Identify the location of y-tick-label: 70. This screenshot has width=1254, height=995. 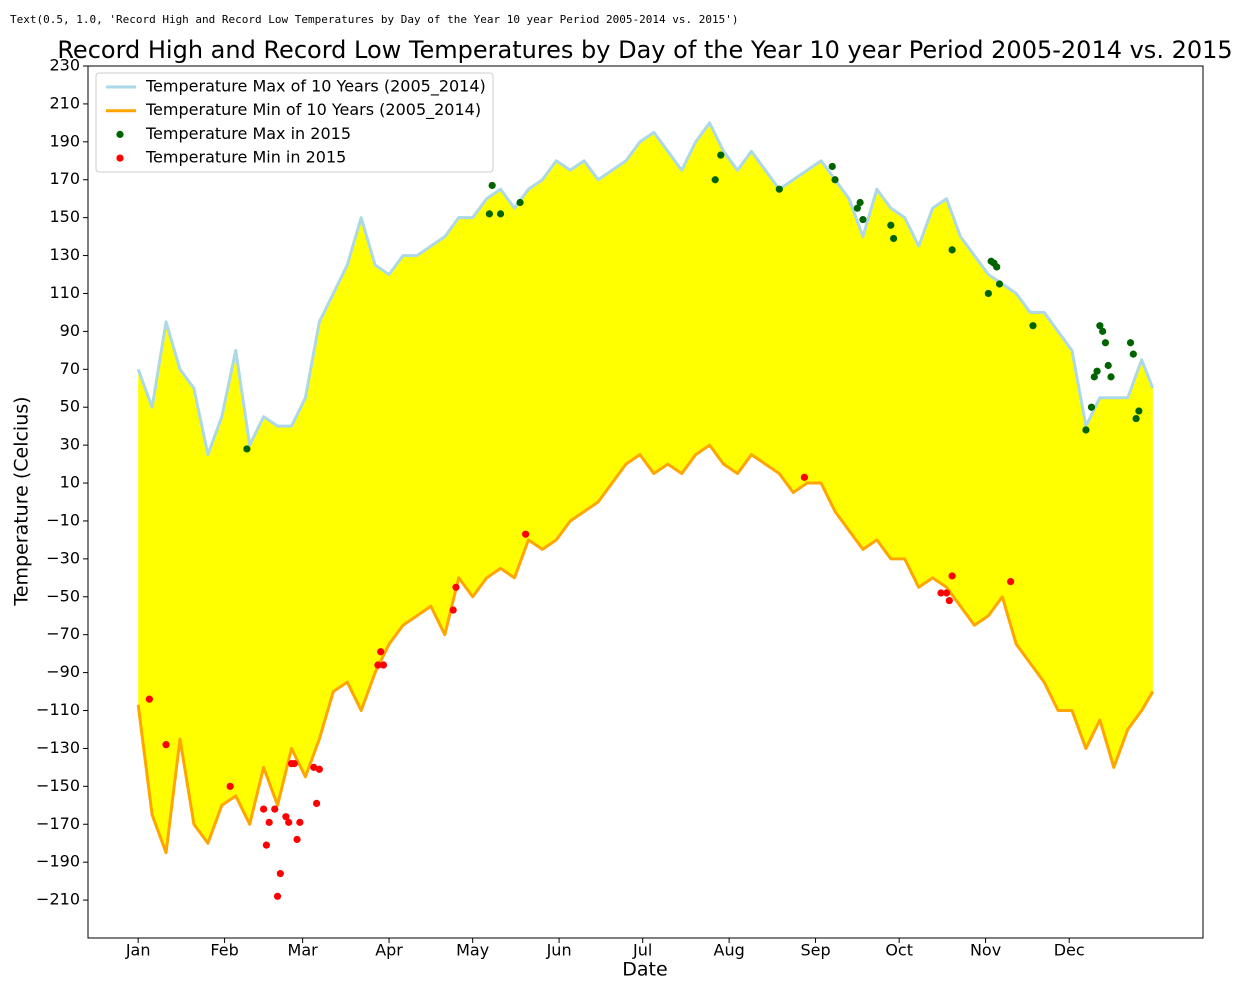
(70, 368).